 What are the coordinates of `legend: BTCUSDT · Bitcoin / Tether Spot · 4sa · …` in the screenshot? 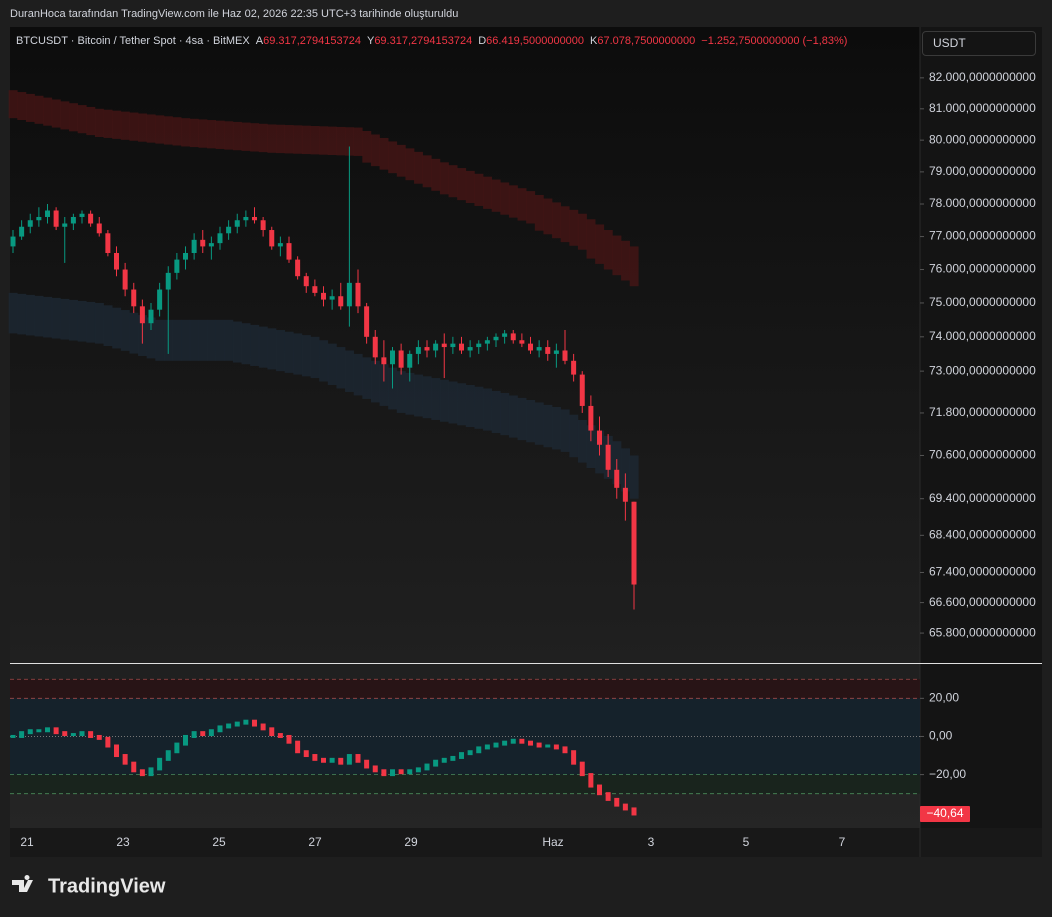 It's located at (434, 41).